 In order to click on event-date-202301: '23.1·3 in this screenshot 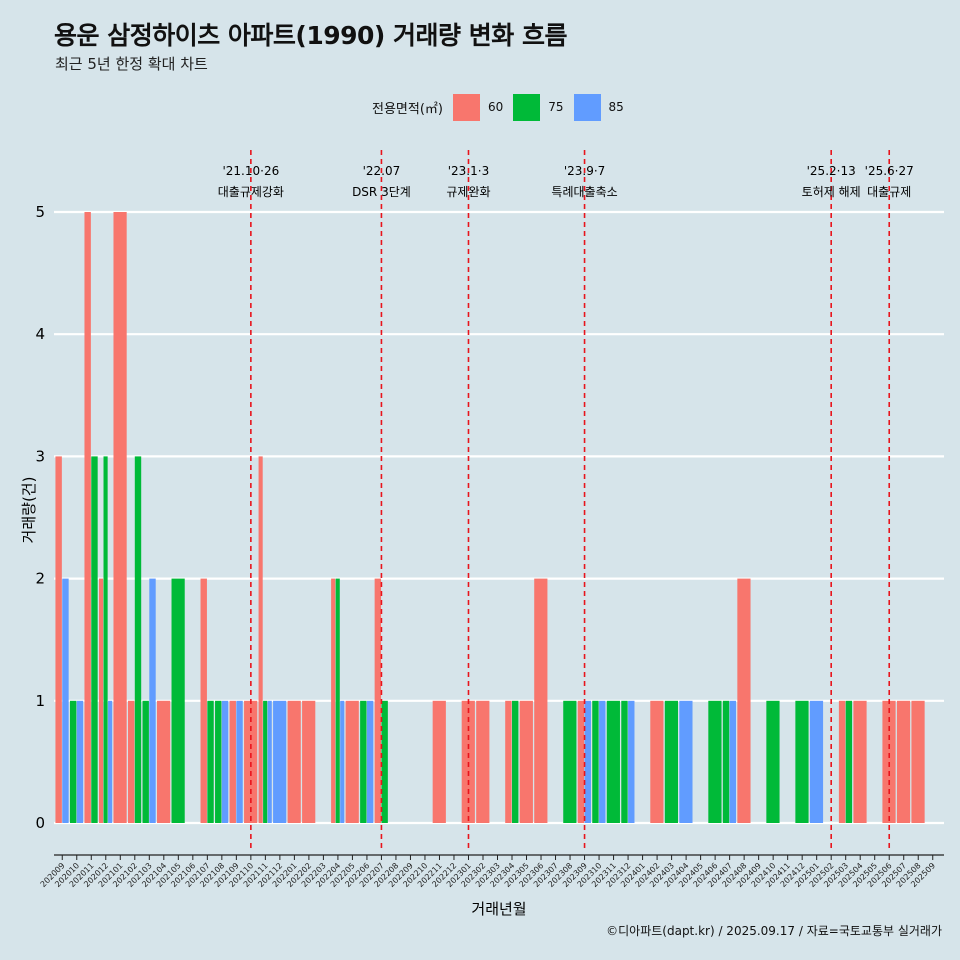, I will do `click(468, 171)`.